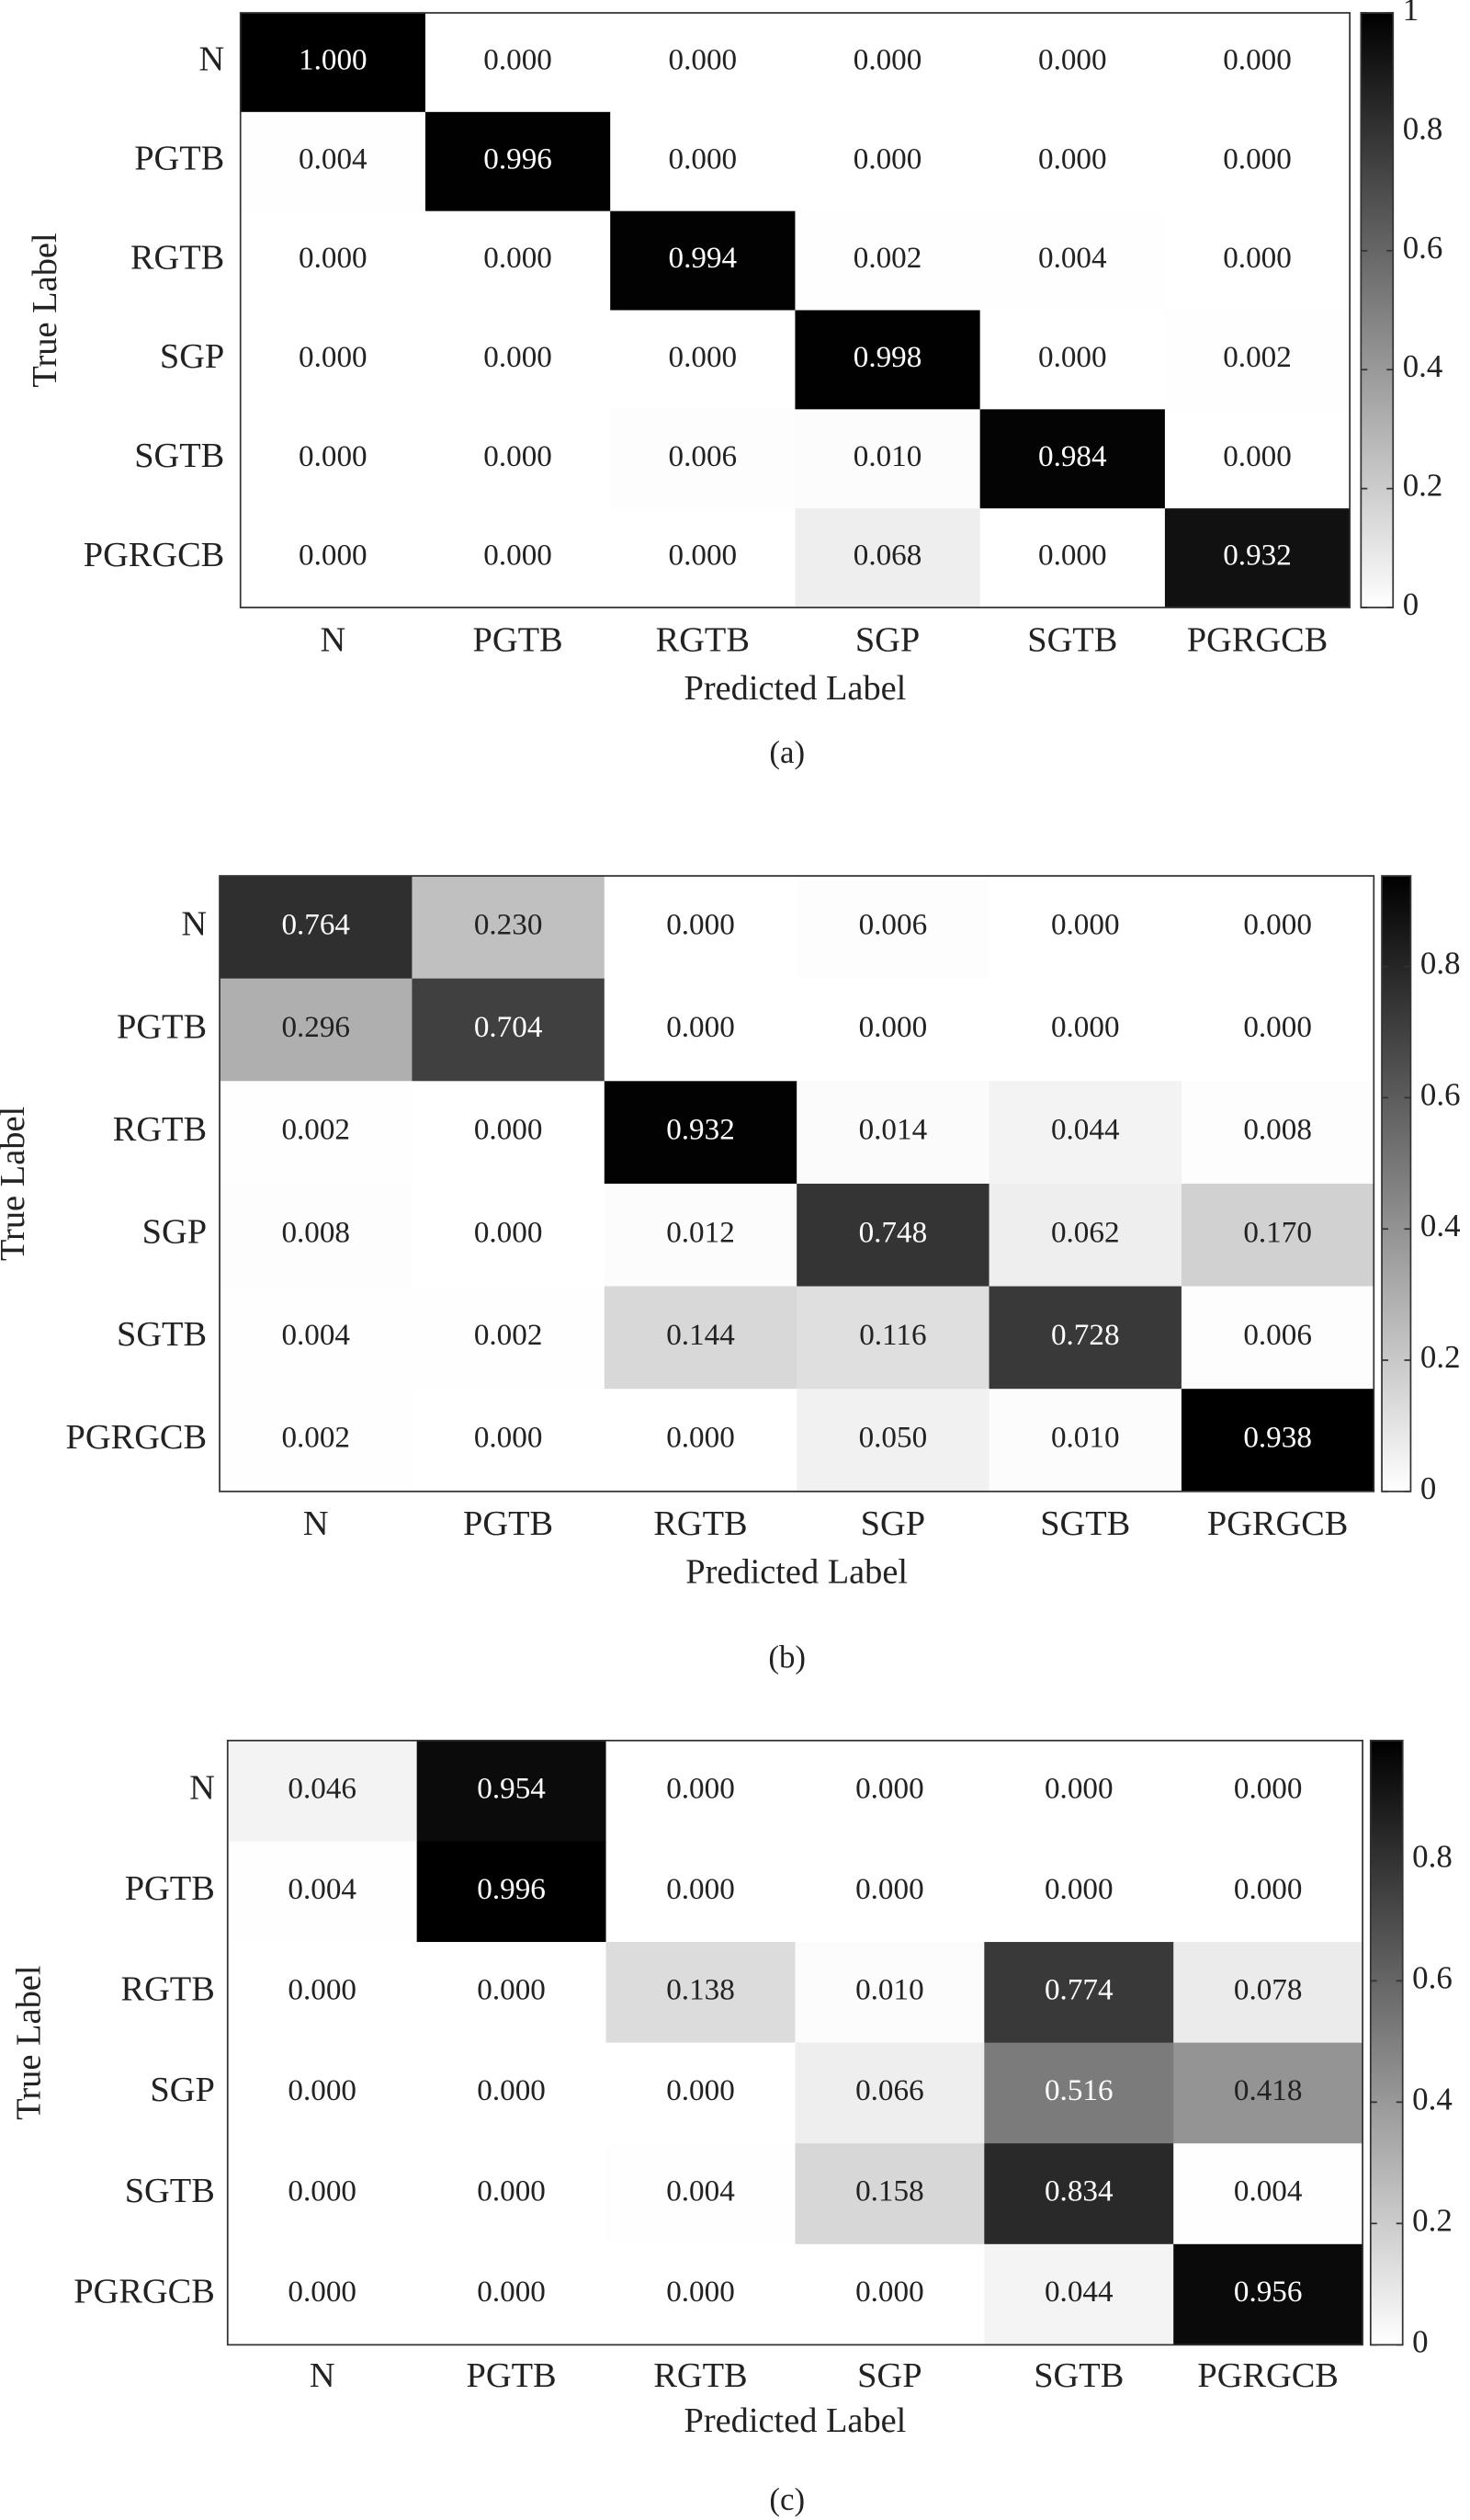 The image size is (1470, 2520). What do you see at coordinates (315, 1027) in the screenshot?
I see `cell-label: 0.296` at bounding box center [315, 1027].